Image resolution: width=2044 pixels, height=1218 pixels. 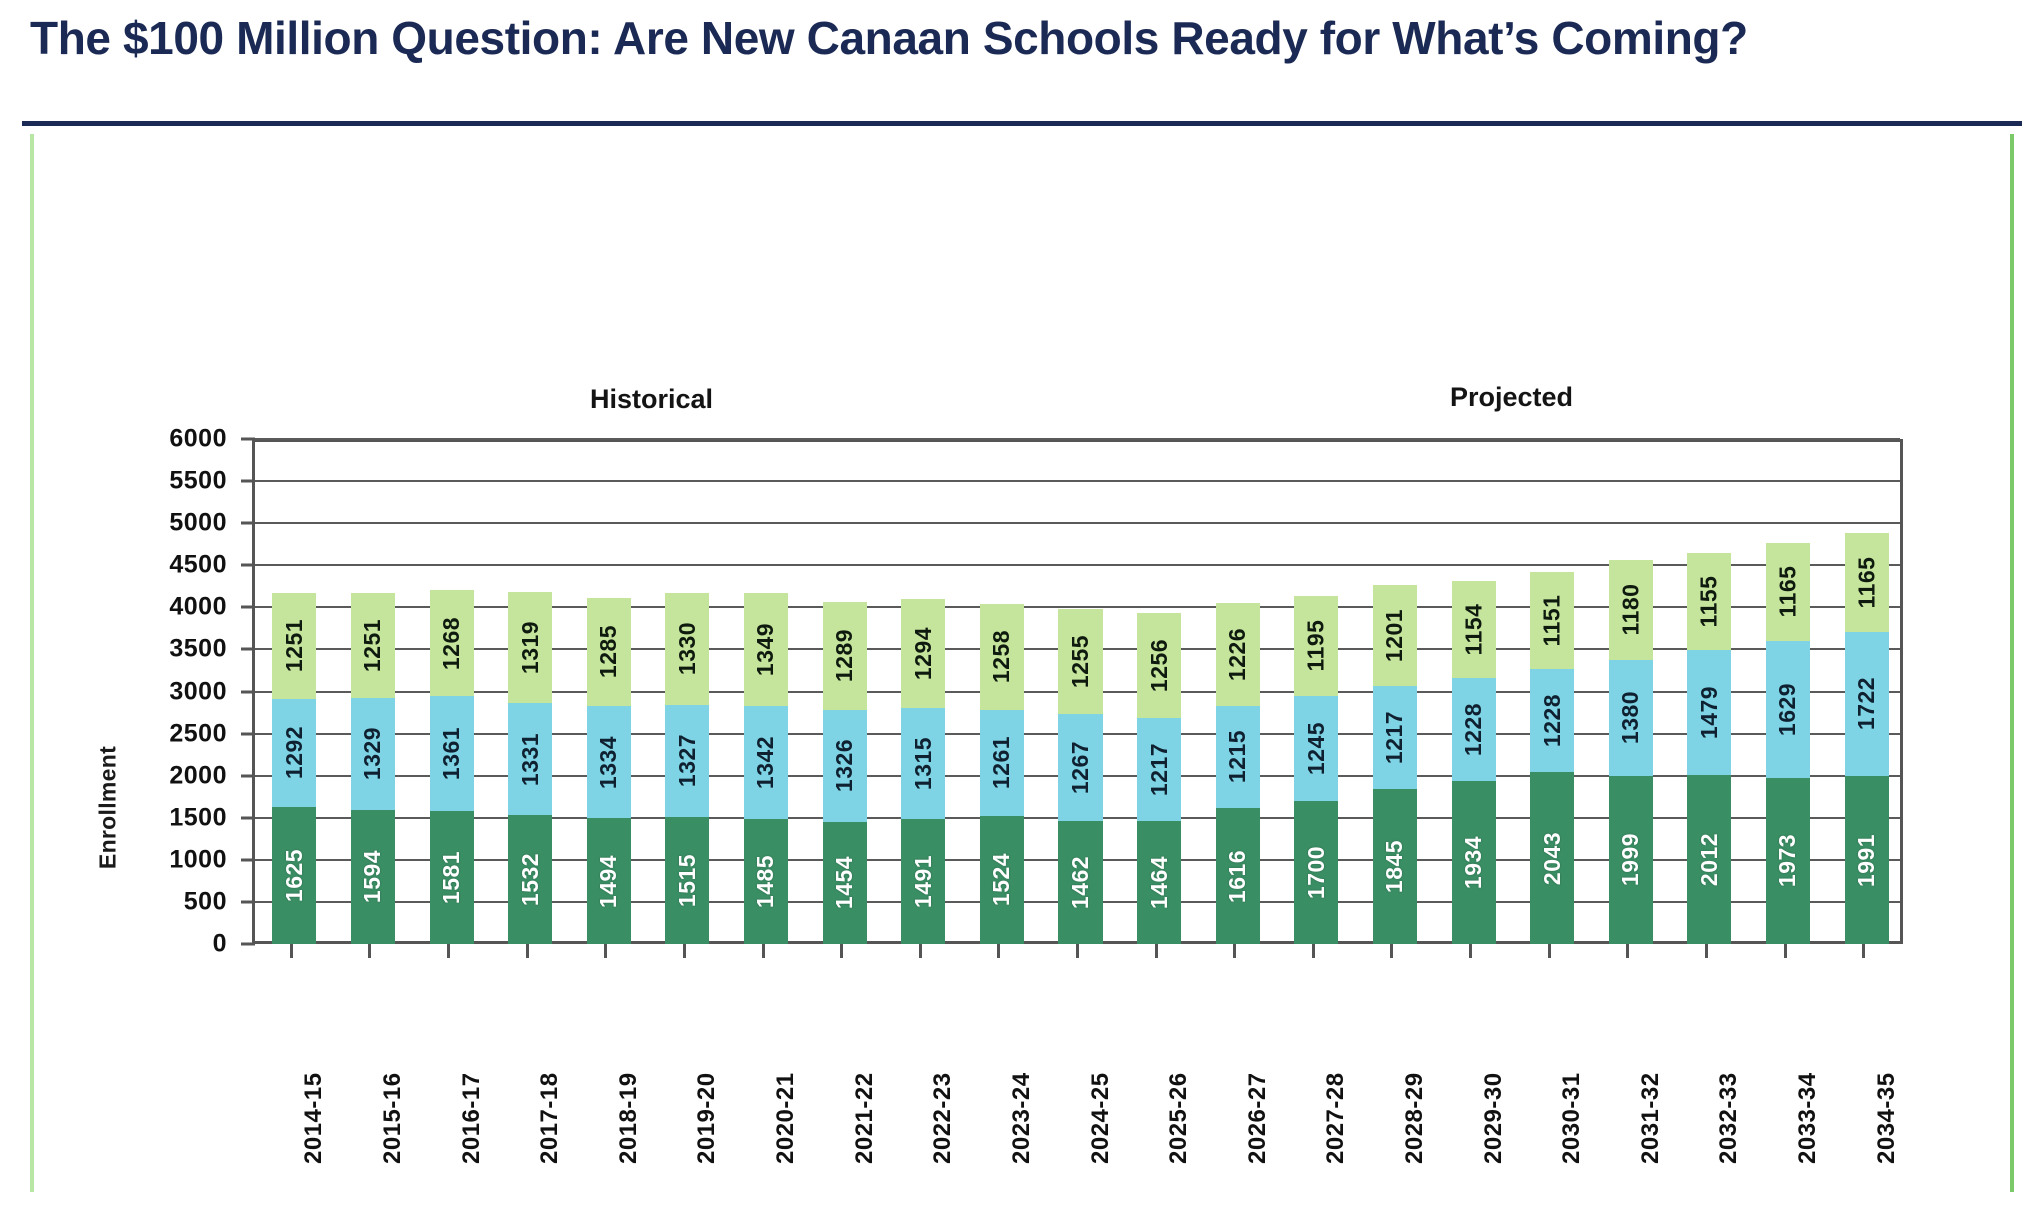 I want to click on x-tick-label: 2014-15, so click(x=314, y=1118).